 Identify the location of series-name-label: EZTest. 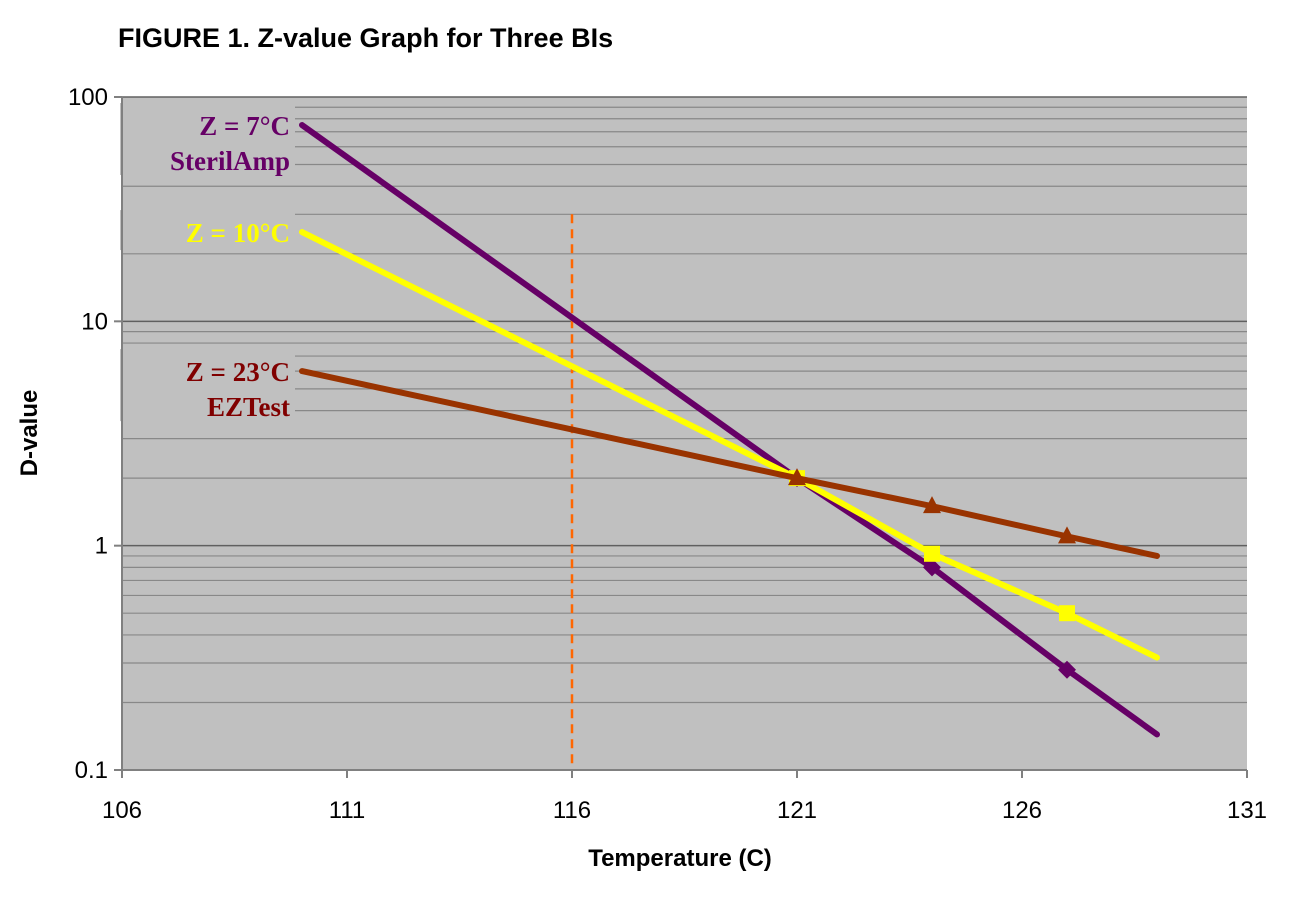
(248, 407).